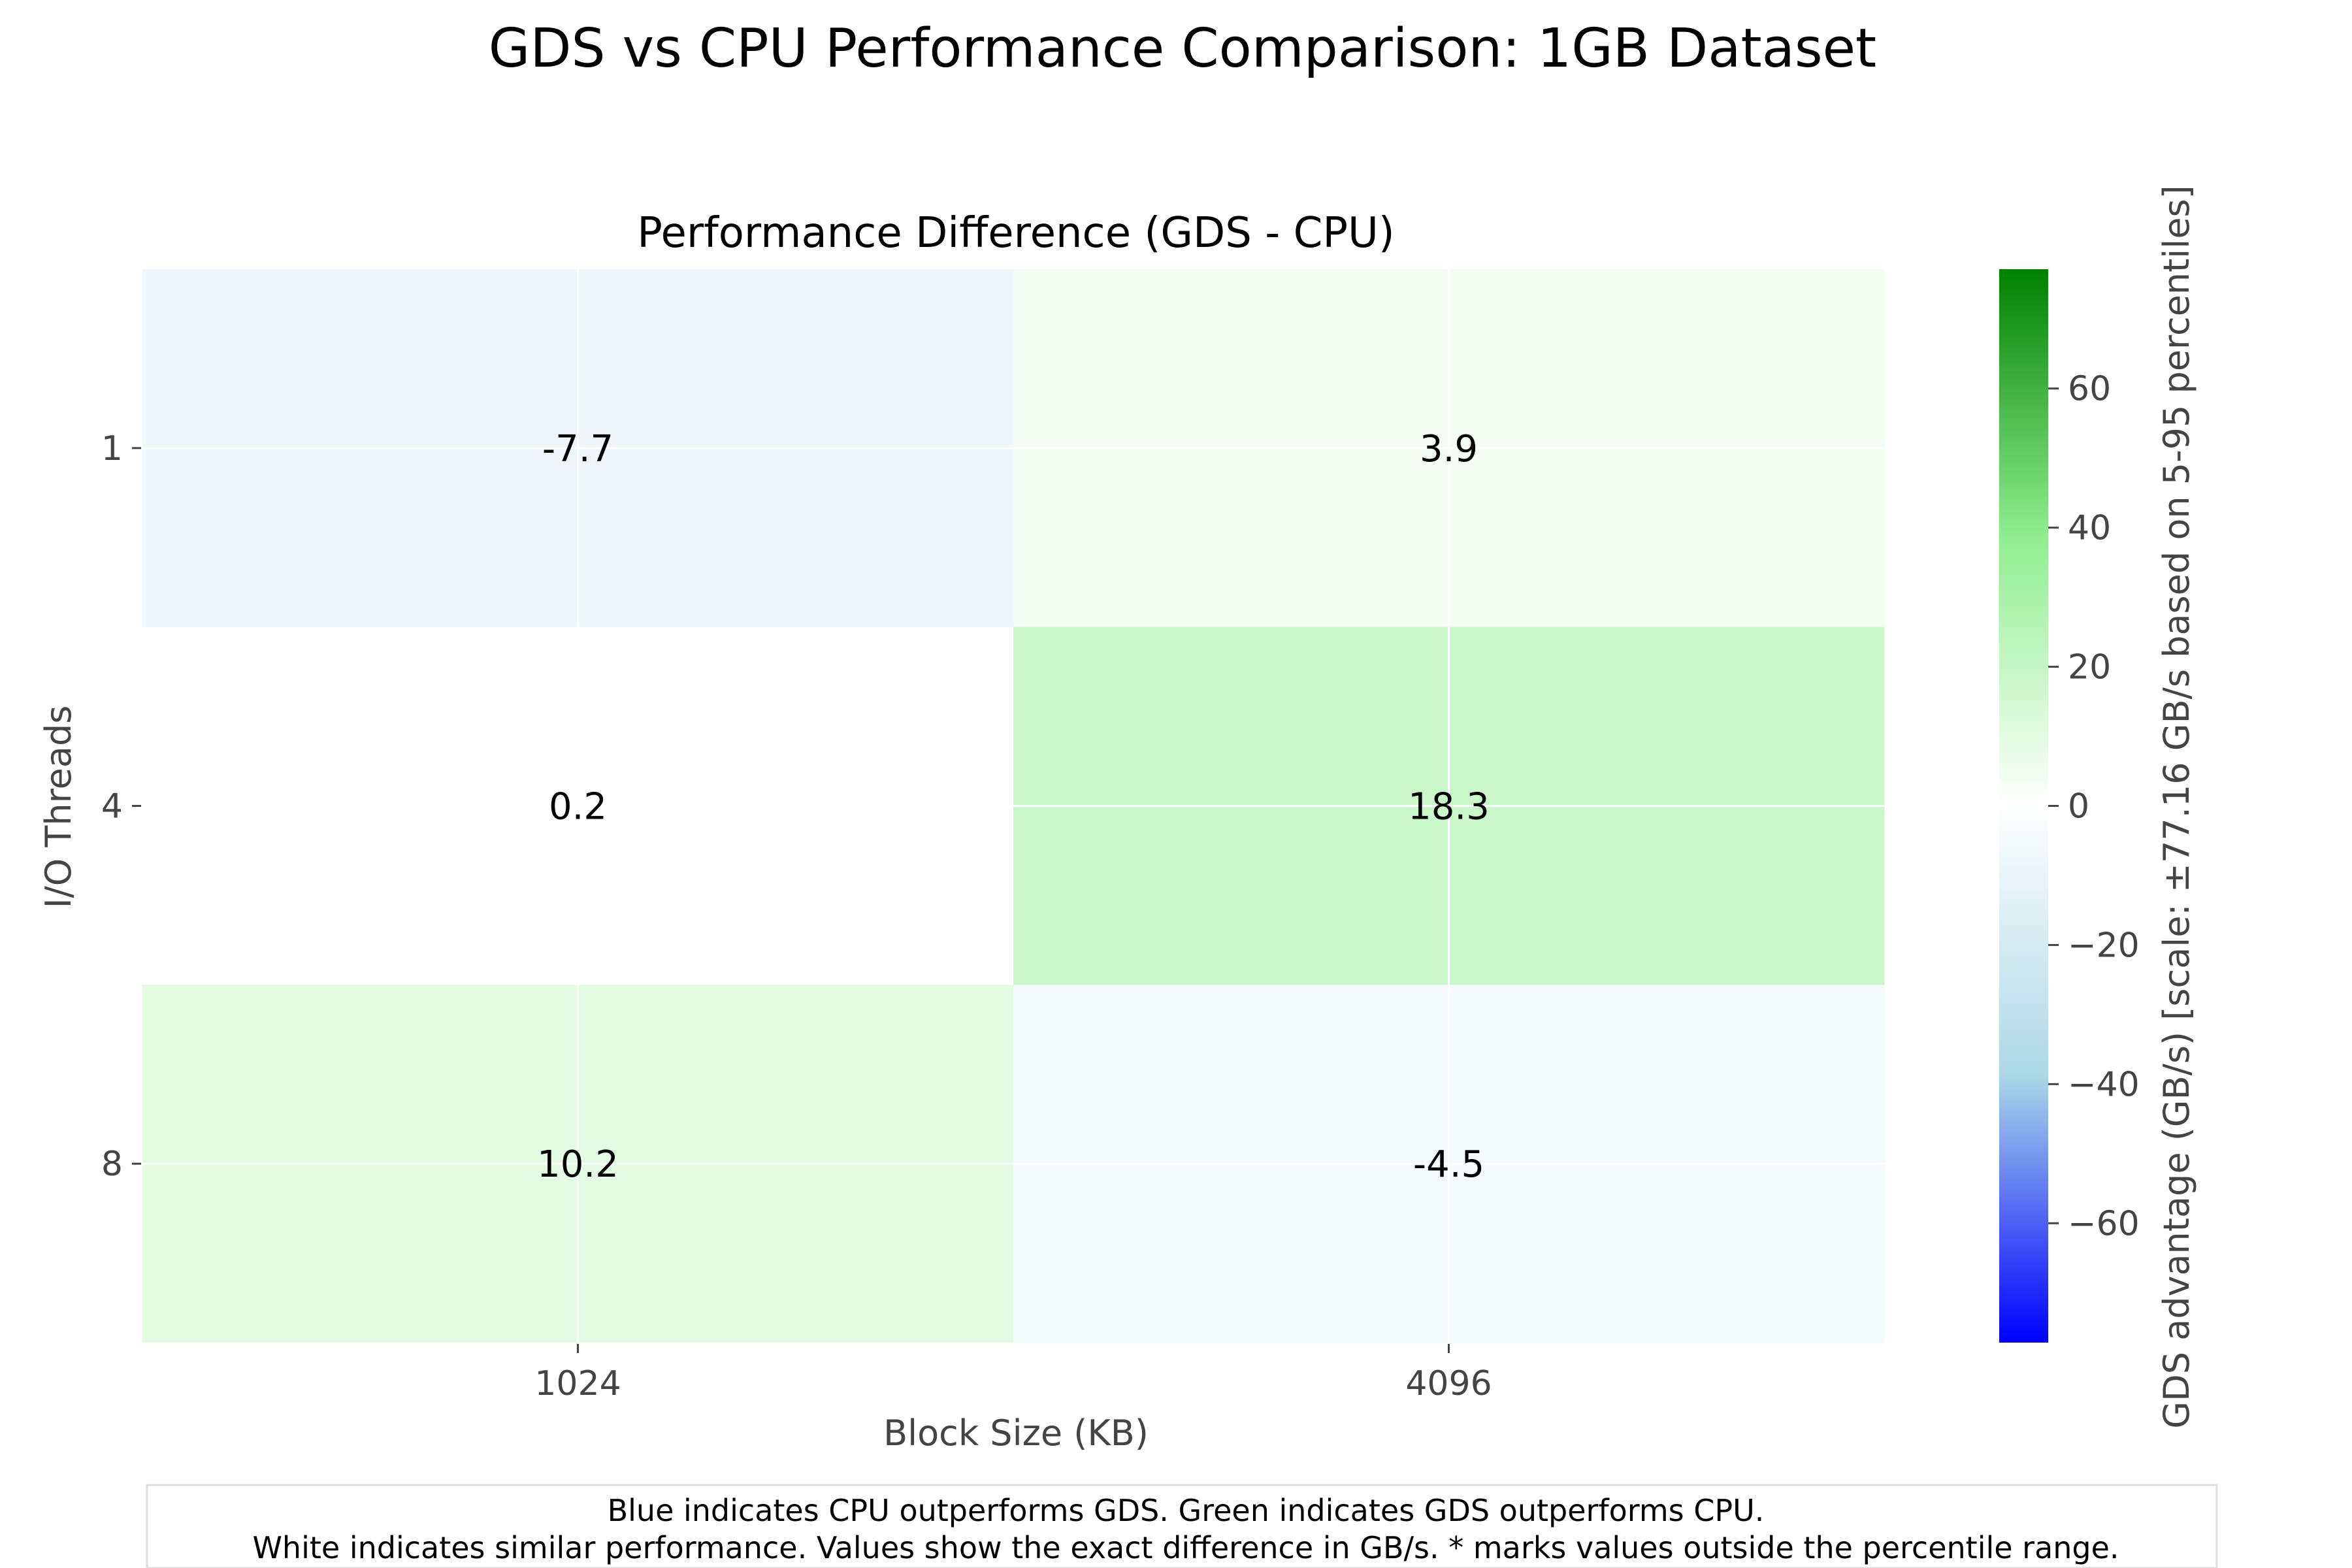  What do you see at coordinates (1448, 1164) in the screenshot?
I see `cell-value-label: -4.5` at bounding box center [1448, 1164].